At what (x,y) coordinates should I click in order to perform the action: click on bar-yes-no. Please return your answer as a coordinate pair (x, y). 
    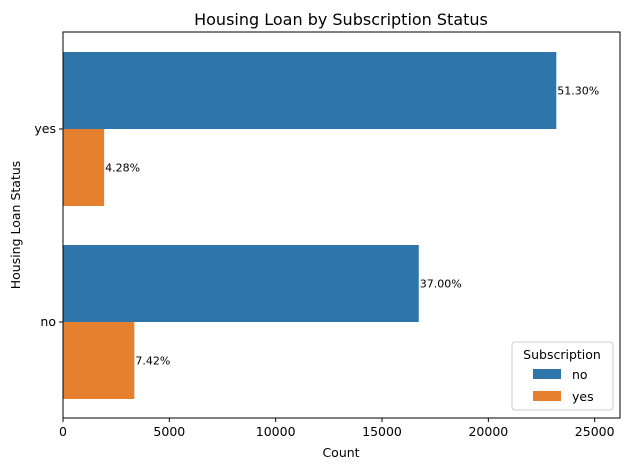
    Looking at the image, I should click on (310, 90).